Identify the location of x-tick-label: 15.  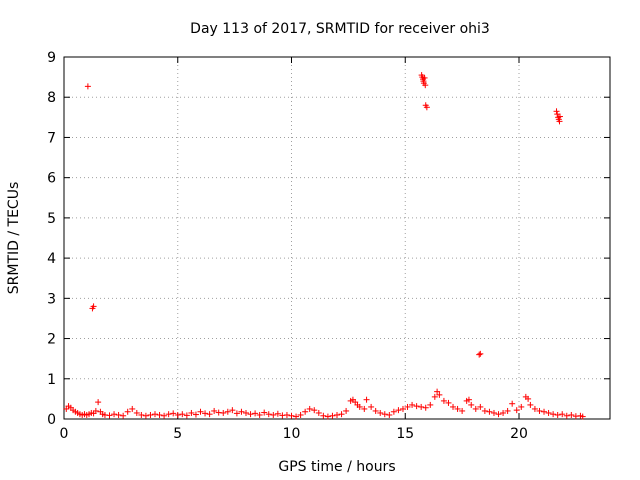
(405, 434).